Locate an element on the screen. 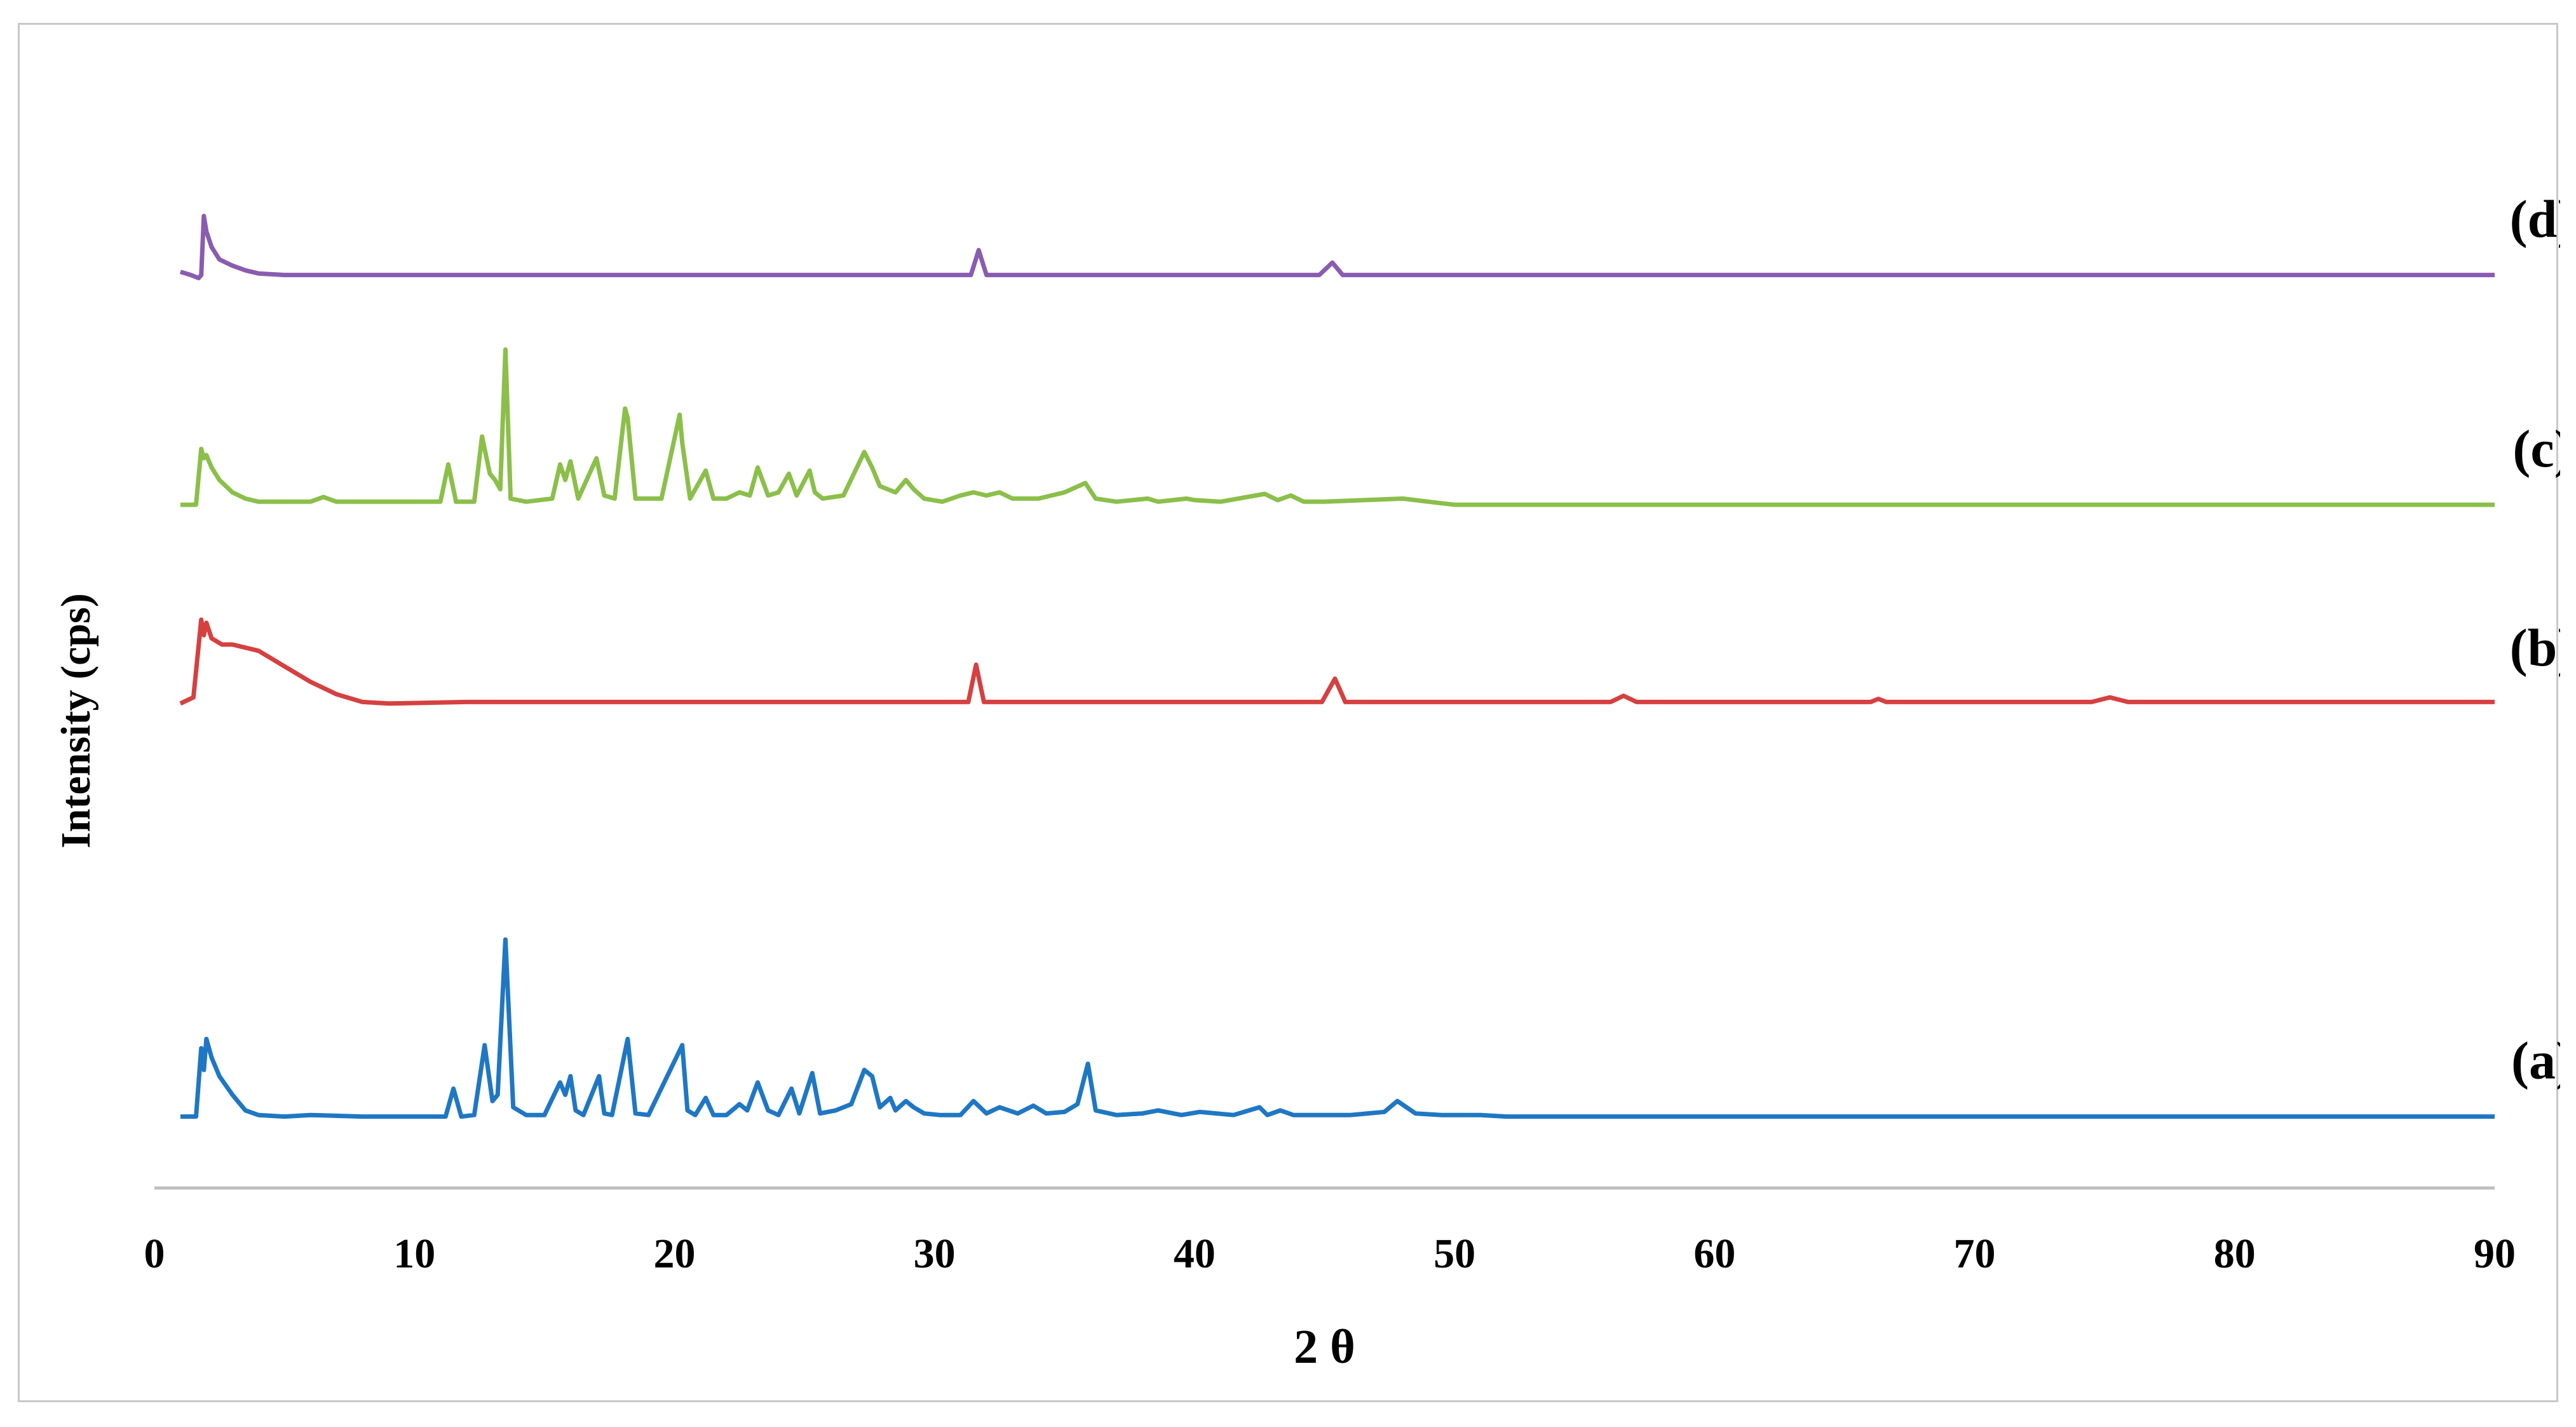 The image size is (2576, 1427). x-tick-label: 20 is located at coordinates (674, 1254).